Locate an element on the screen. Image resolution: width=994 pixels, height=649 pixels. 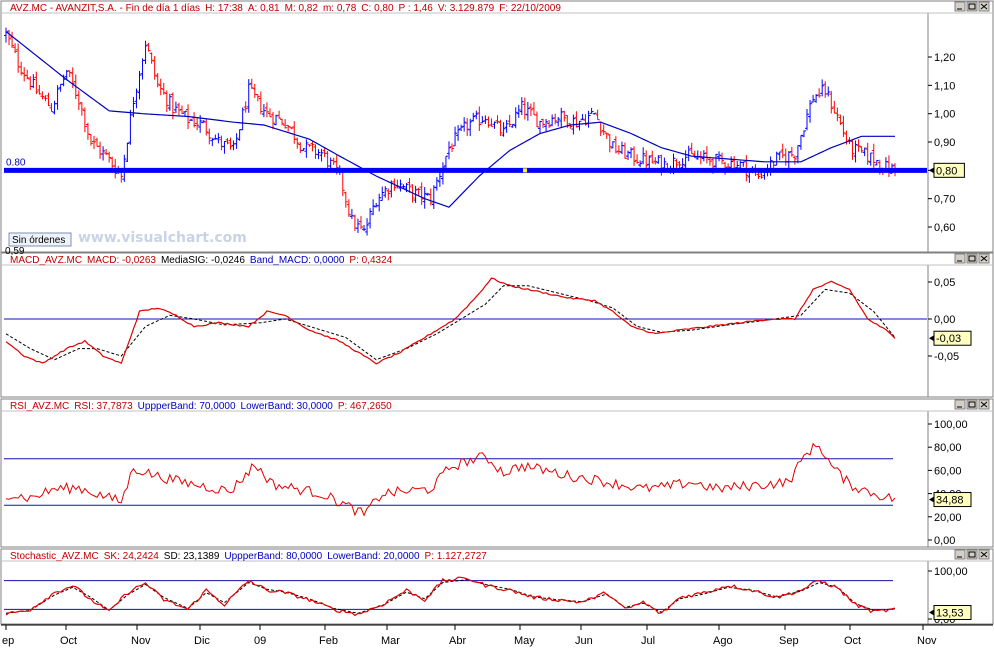
stoch-header-field: SD: 23,1389 is located at coordinates (192, 556).